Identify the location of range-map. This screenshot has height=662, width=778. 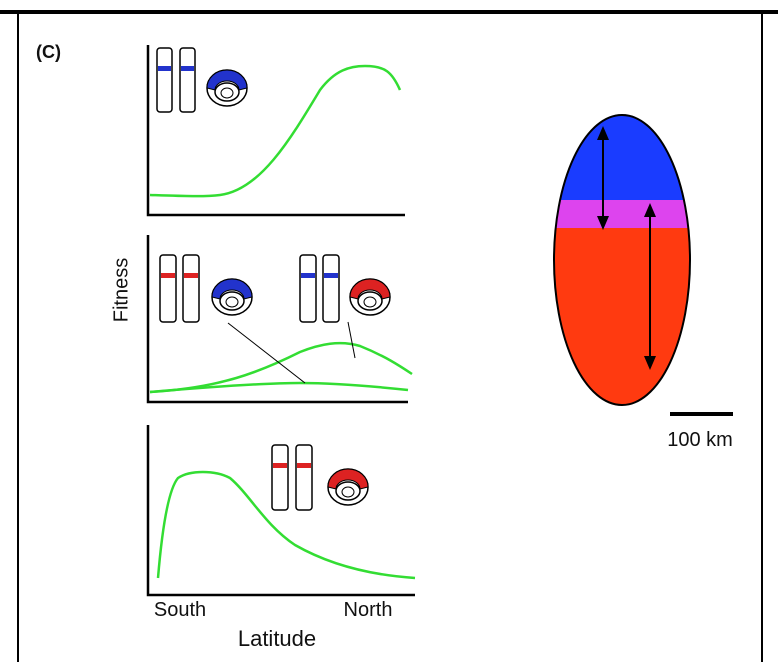
(622, 260).